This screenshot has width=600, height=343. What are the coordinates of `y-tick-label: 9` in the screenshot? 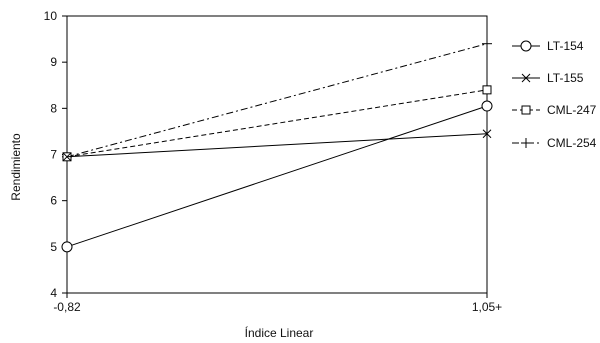 It's located at (53, 62).